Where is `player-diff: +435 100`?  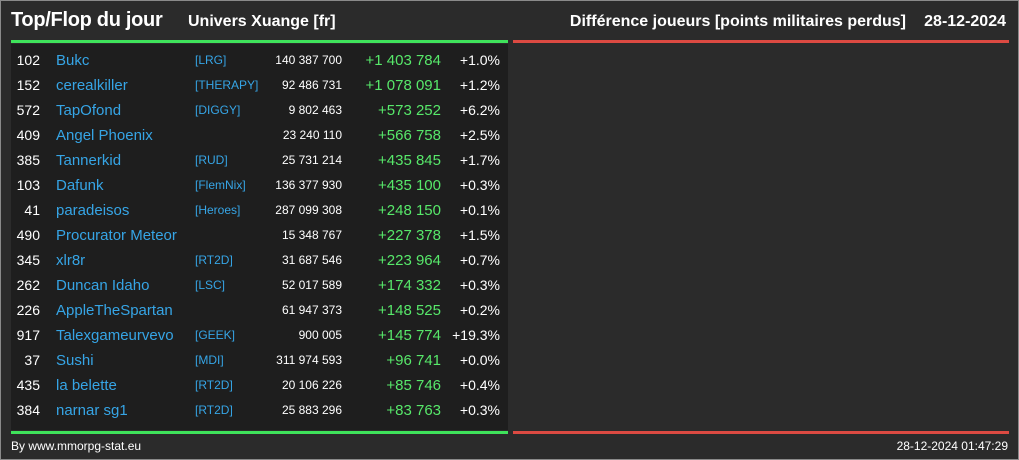
player-diff: +435 100 is located at coordinates (409, 185).